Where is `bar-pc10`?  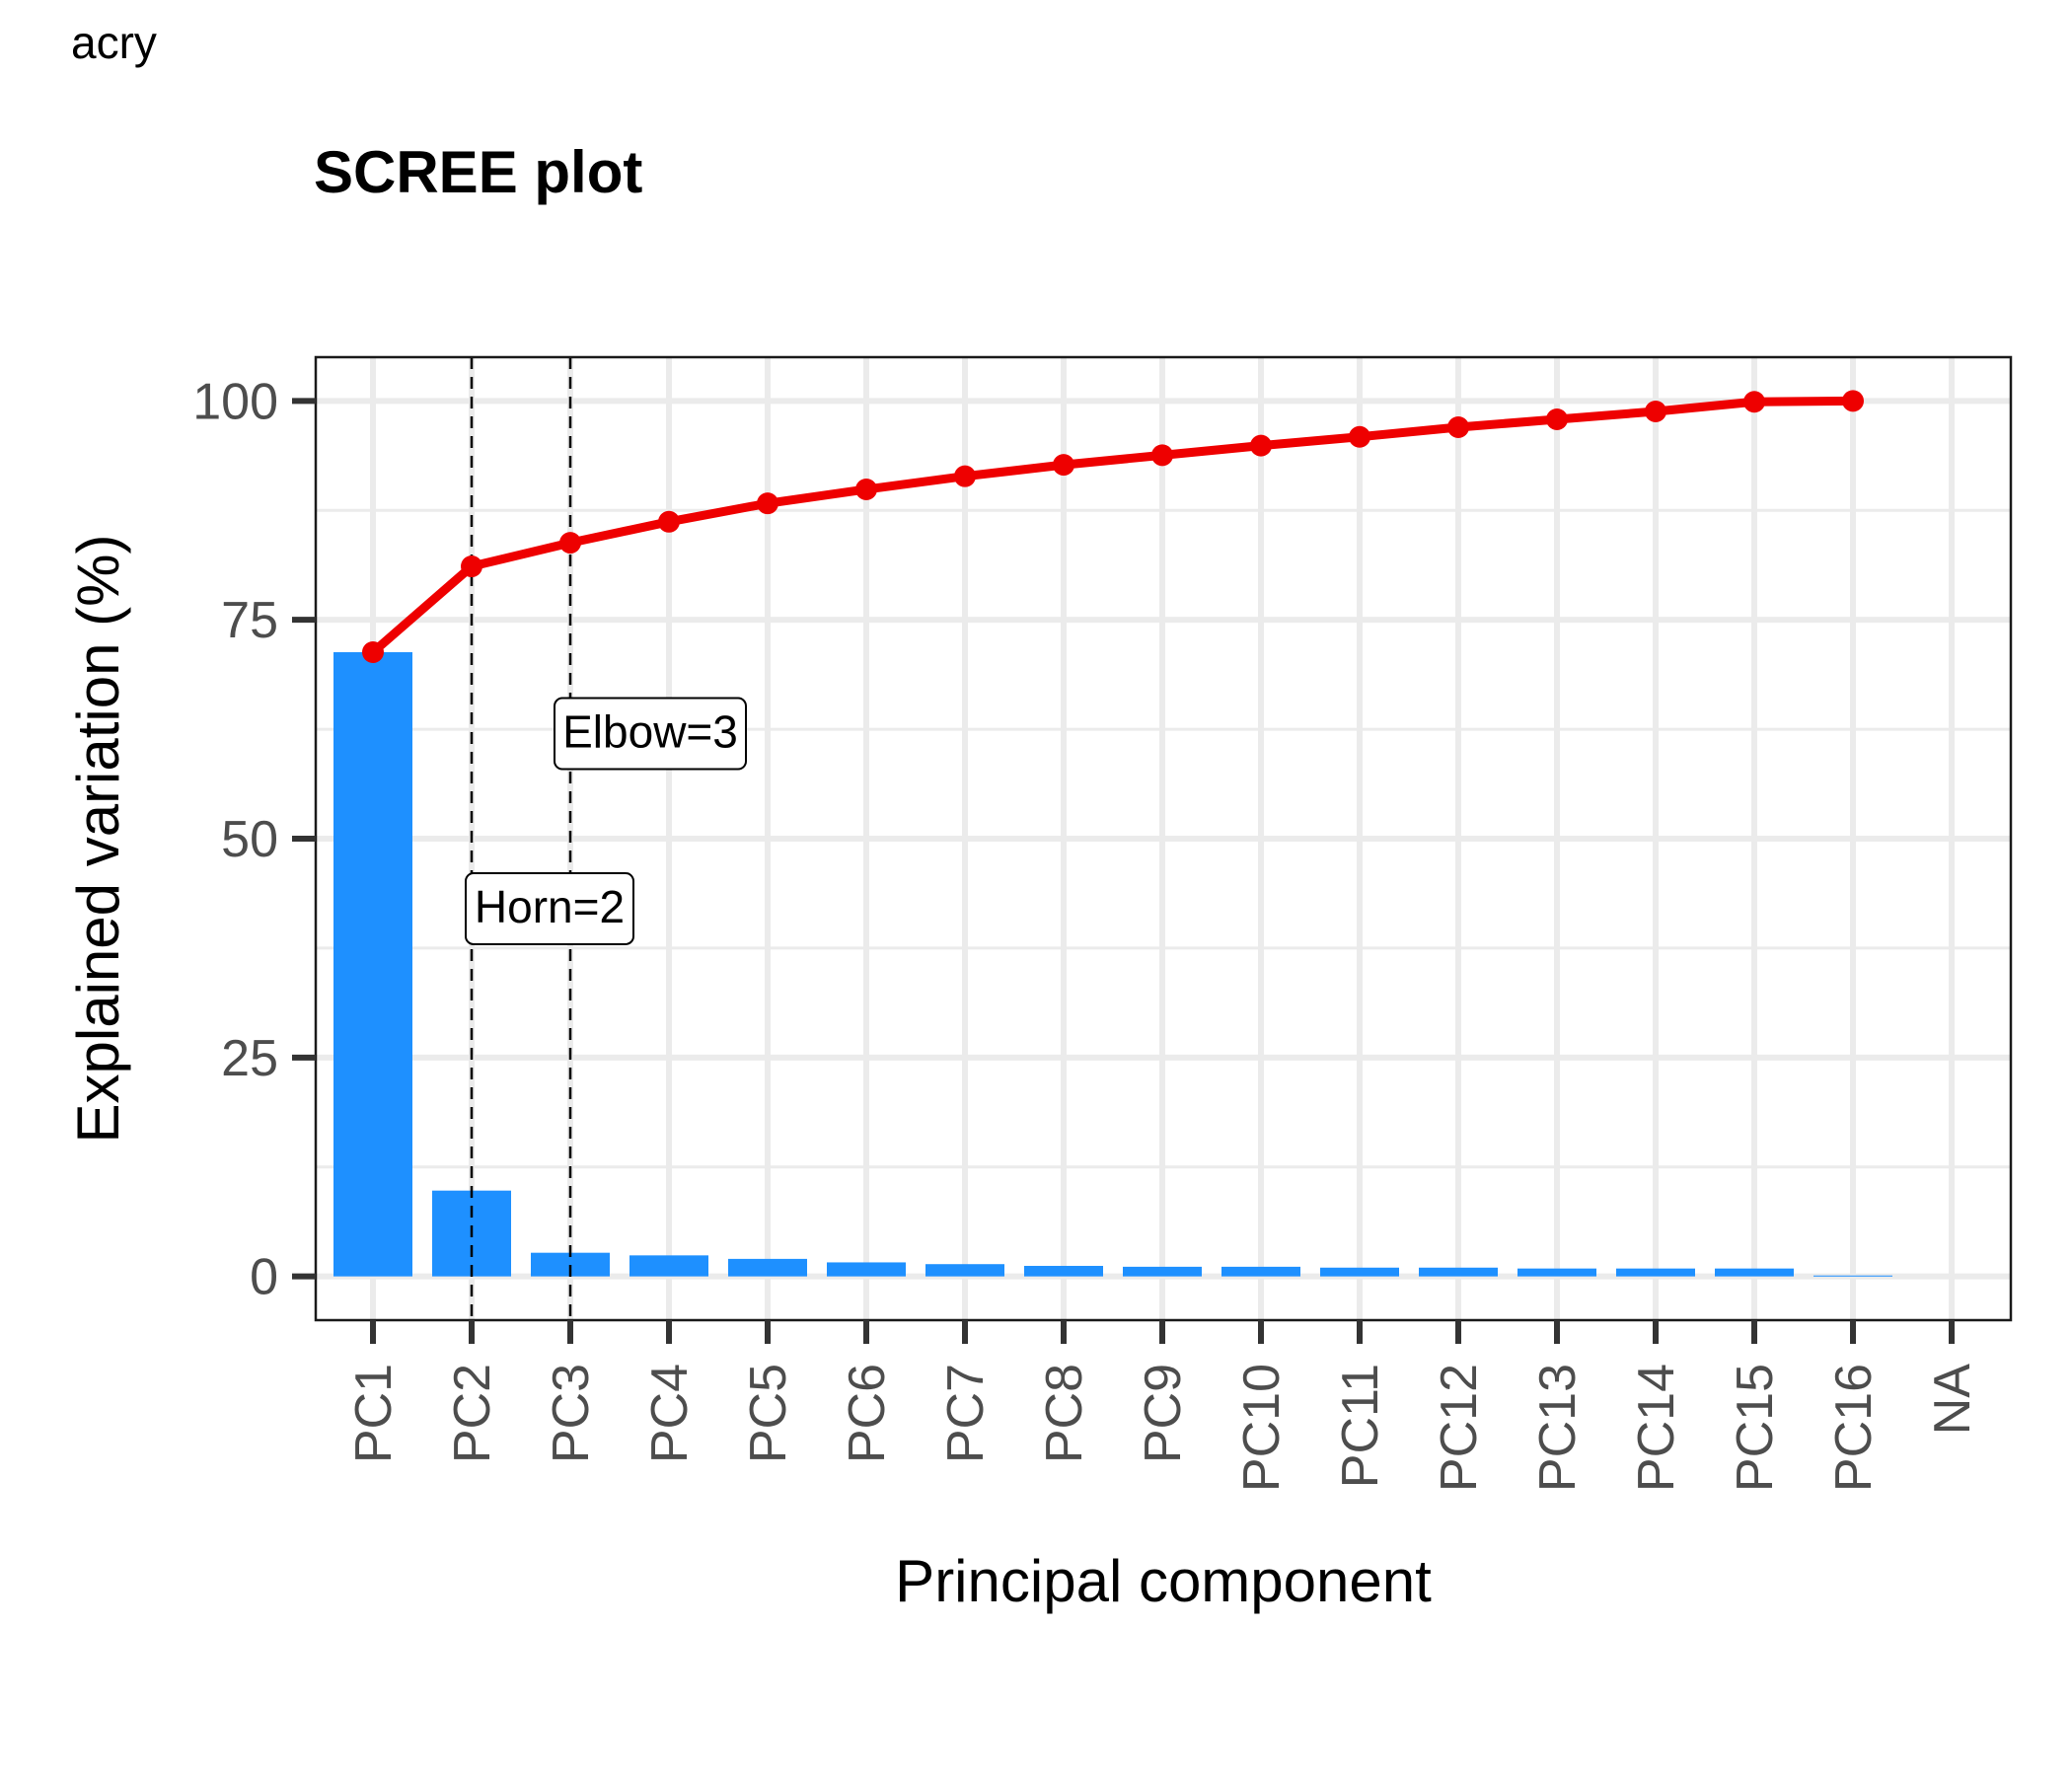 bar-pc10 is located at coordinates (1261, 1271).